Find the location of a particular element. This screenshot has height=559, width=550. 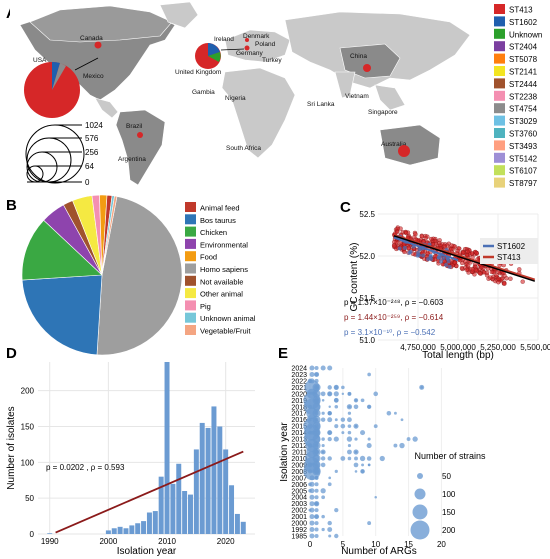

size-legend-label-0: 0 is located at coordinates (87, 182).